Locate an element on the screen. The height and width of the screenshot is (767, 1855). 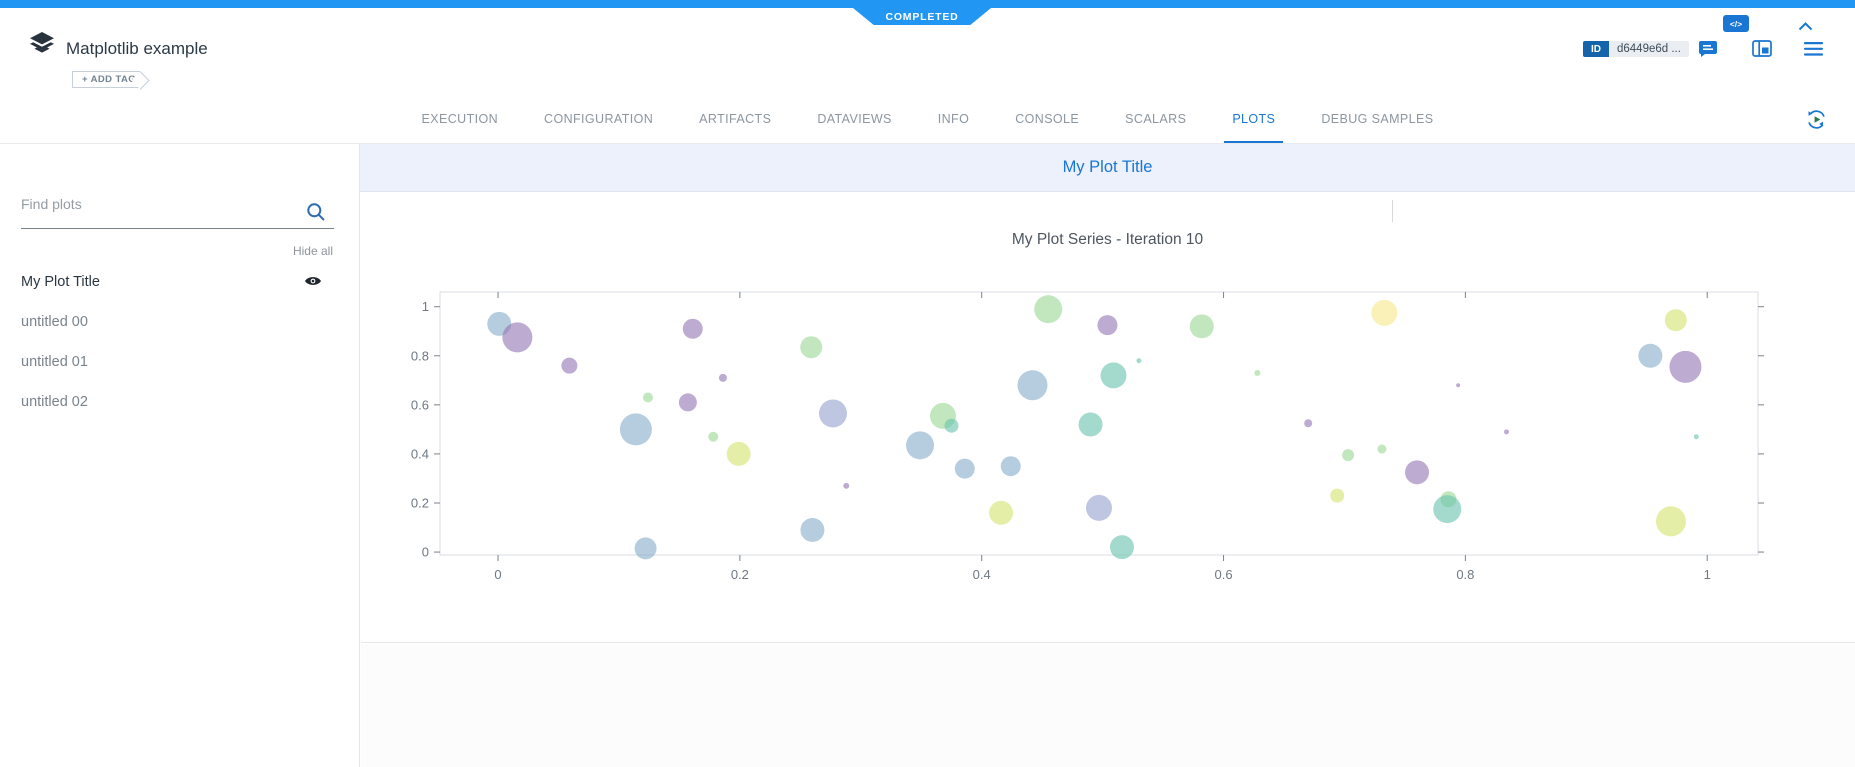
top-status-bar is located at coordinates (927, 4).